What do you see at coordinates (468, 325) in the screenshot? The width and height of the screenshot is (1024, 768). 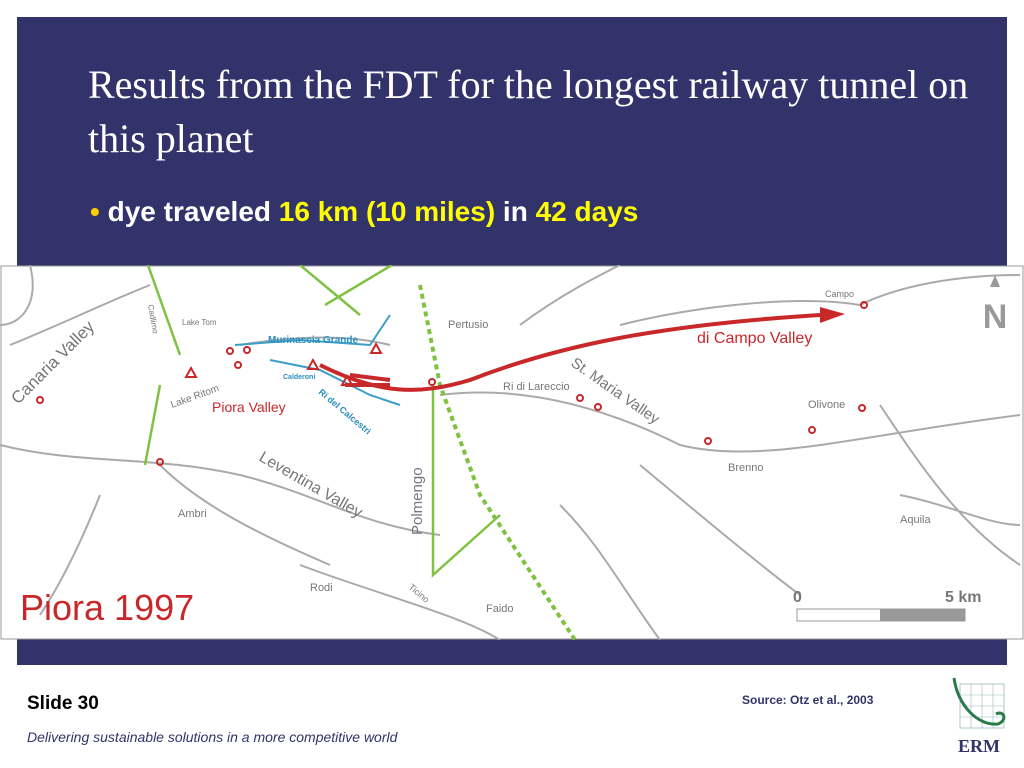 I see `map-label: Pertusio` at bounding box center [468, 325].